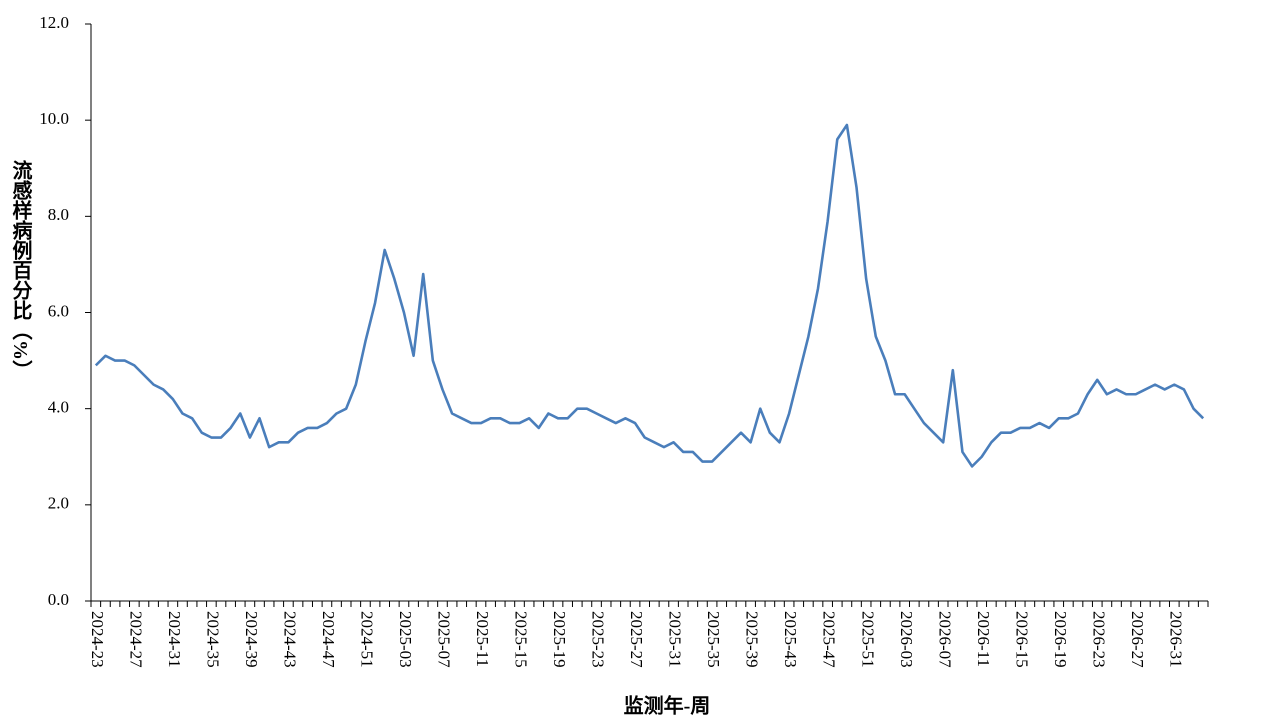  I want to click on y-tick-label: 10.0, so click(54, 118).